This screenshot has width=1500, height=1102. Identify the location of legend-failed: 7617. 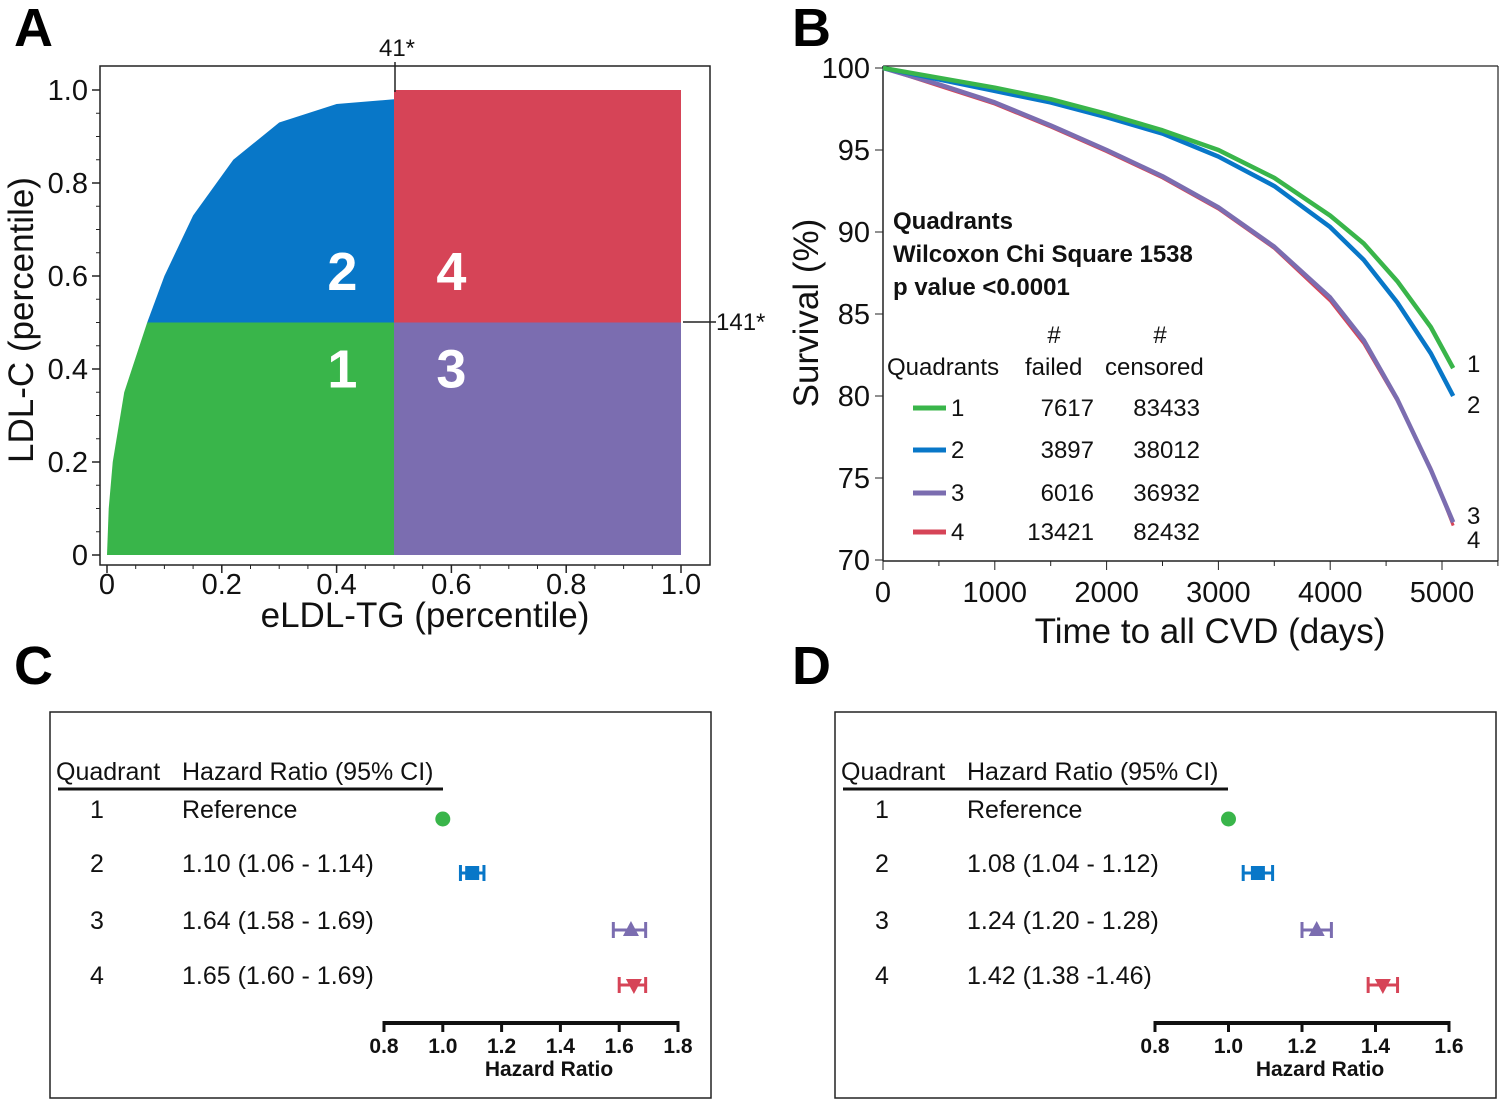
(1067, 408).